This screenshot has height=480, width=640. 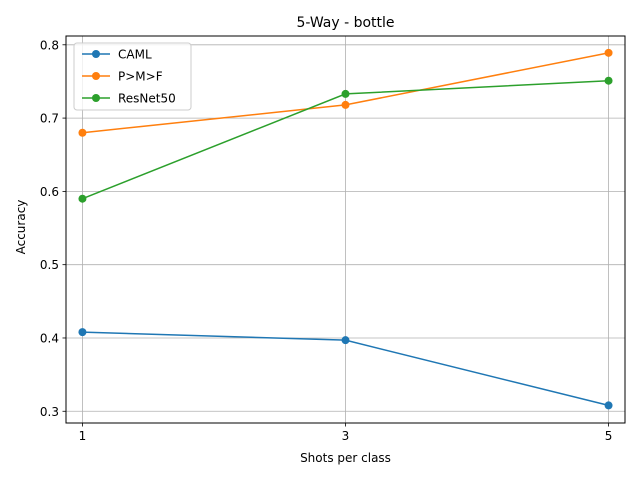 What do you see at coordinates (21, 227) in the screenshot?
I see `y-axis-label: Accuracy` at bounding box center [21, 227].